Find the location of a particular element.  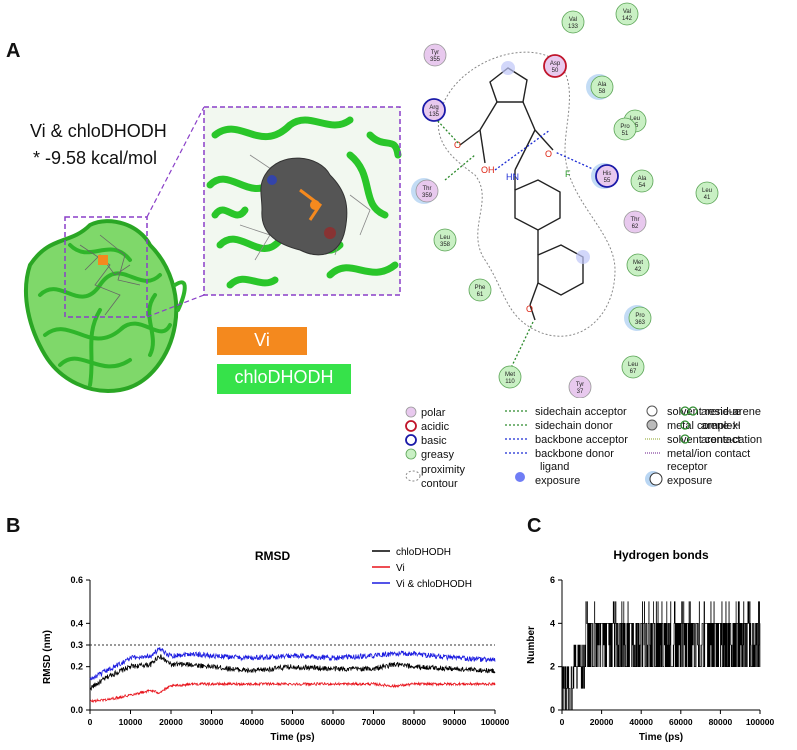

residue-number: 55 is located at coordinates (607, 181).